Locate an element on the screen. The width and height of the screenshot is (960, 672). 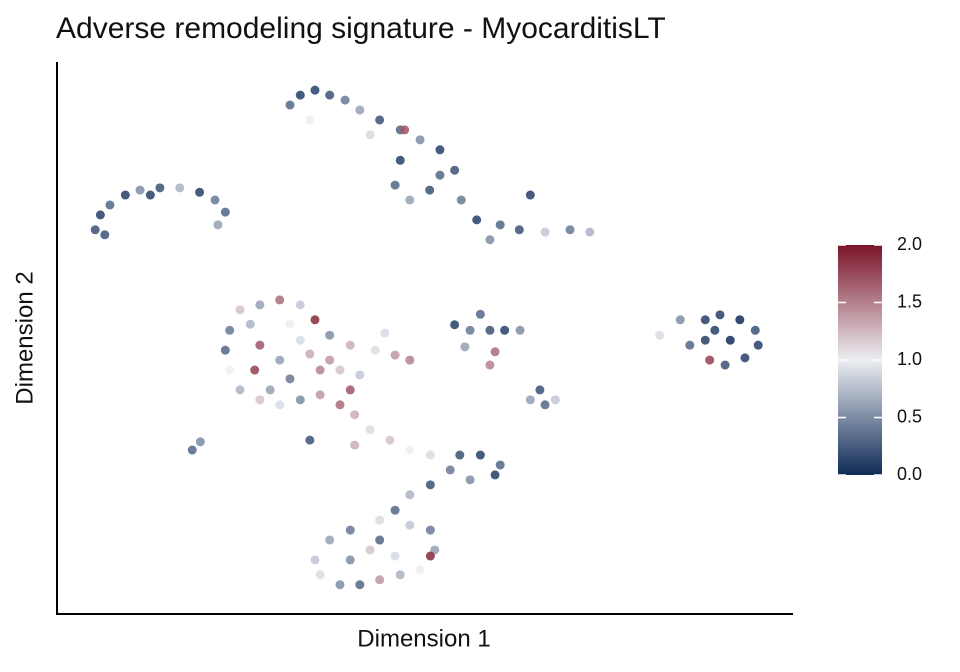
y-axis-title: Dimension 2 is located at coordinates (24, 337).